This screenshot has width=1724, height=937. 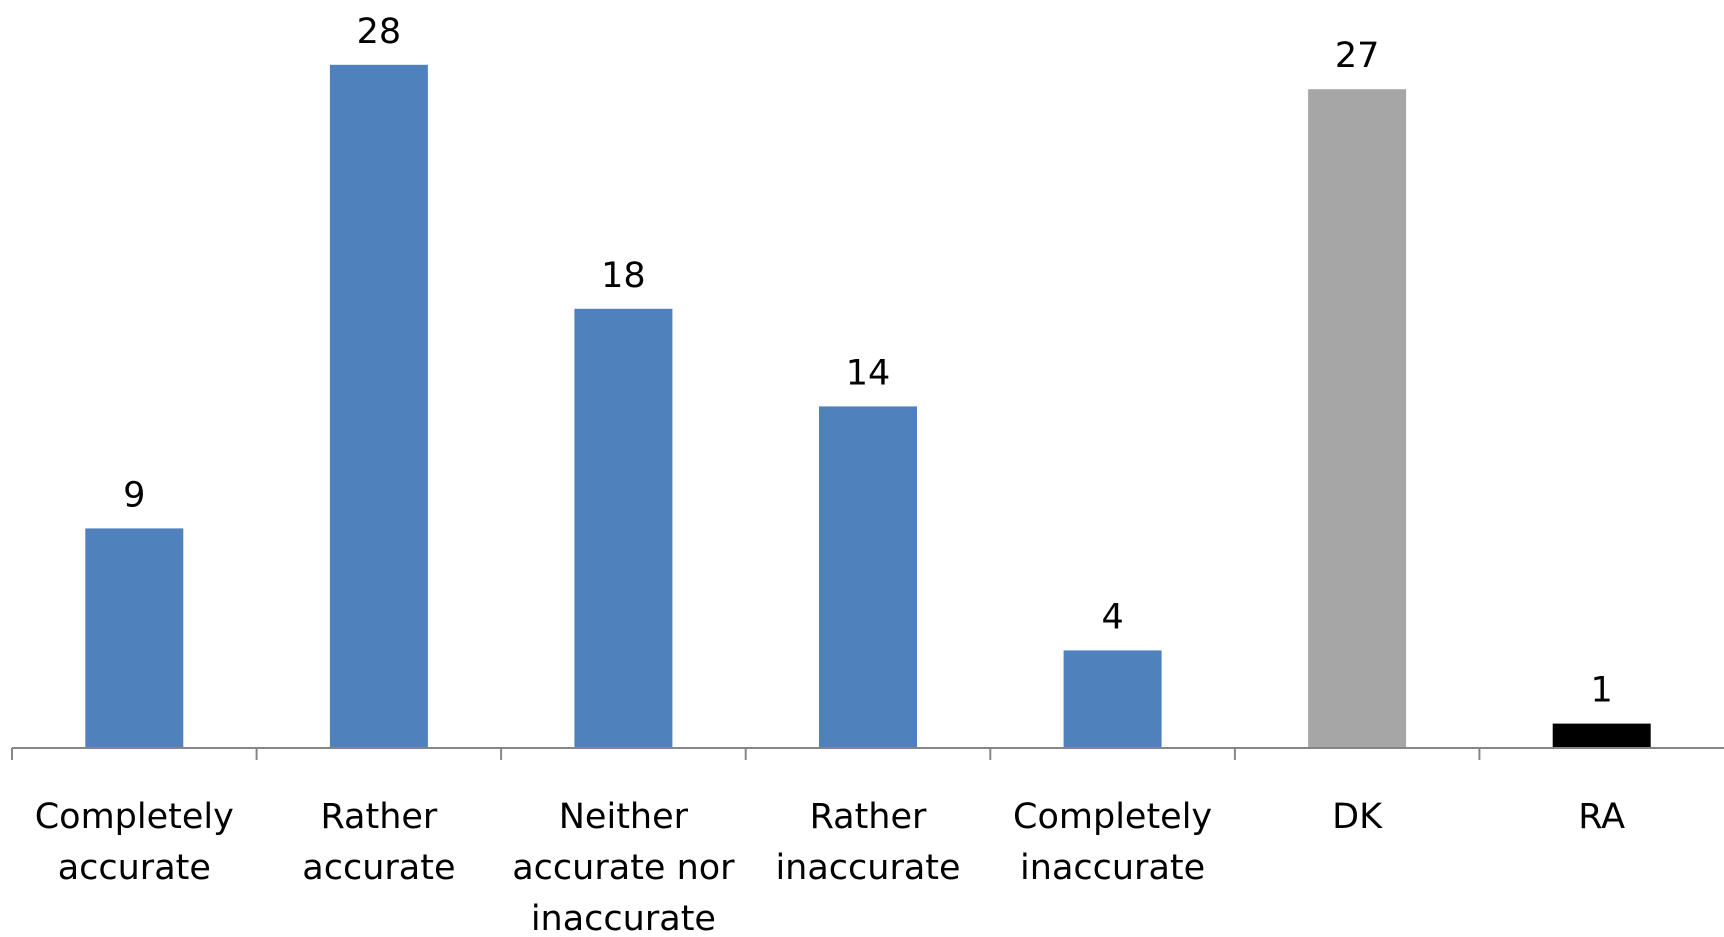 I want to click on bar-rather-accurate, so click(x=378, y=406).